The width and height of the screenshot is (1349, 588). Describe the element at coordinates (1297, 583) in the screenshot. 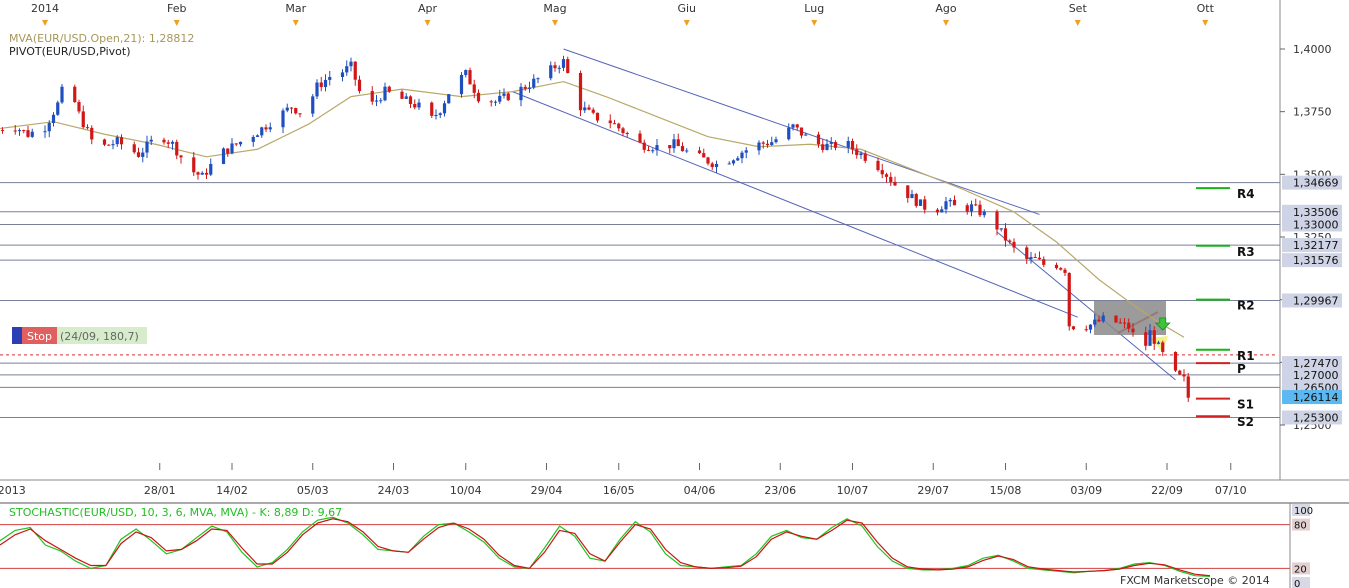

I see `stochastic-tick-label: 0` at that location.